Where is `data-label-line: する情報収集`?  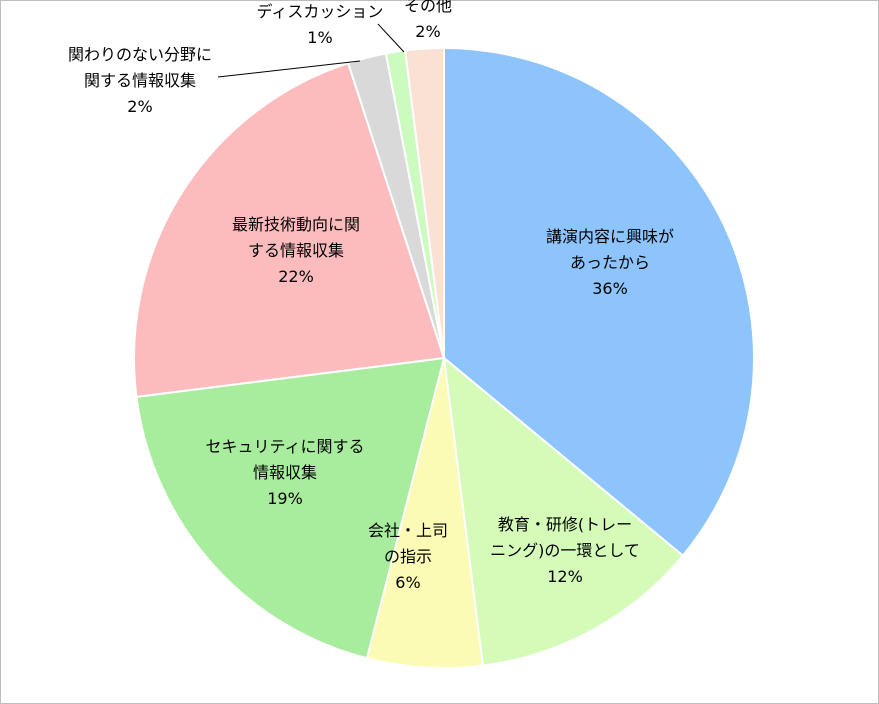 data-label-line: する情報収集 is located at coordinates (296, 250).